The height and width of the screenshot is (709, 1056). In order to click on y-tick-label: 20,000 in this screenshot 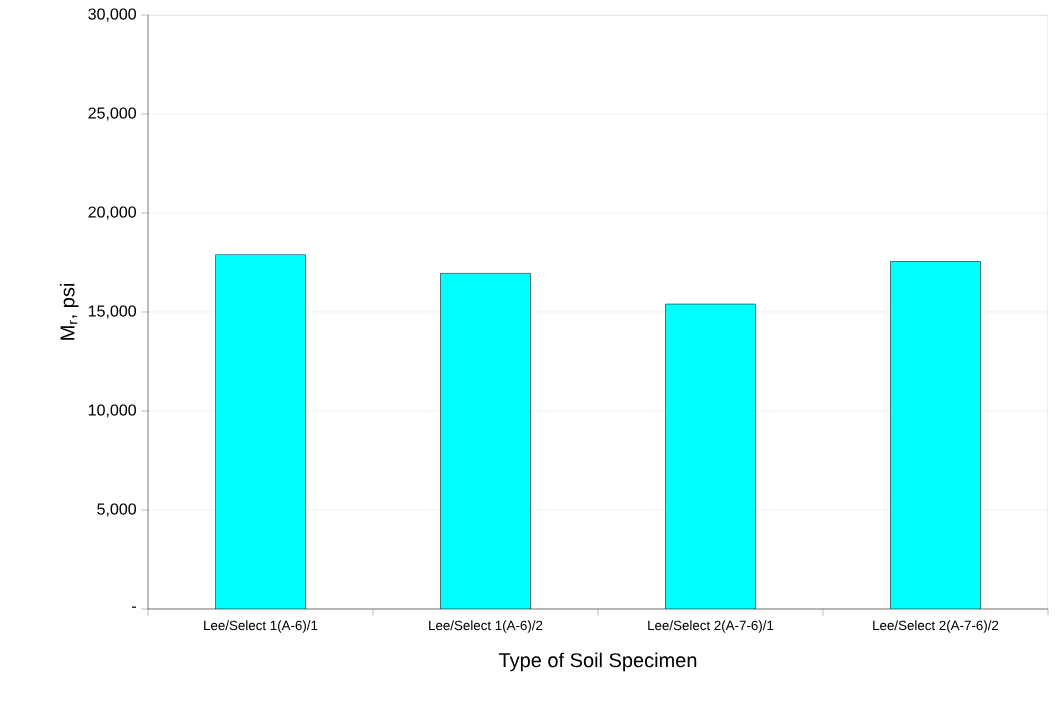, I will do `click(112, 213)`.